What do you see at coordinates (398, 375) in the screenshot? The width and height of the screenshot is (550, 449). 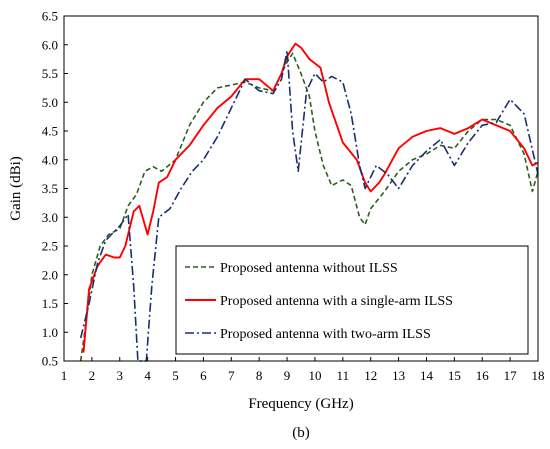 I see `x-tick-label: 13` at bounding box center [398, 375].